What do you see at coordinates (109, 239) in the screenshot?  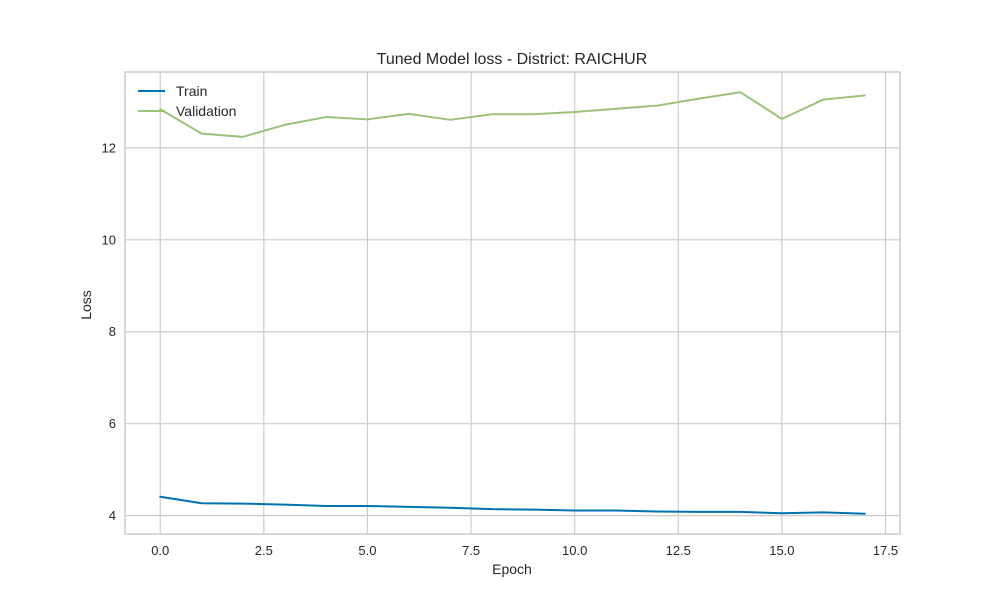 I see `y-tick-label: 10` at bounding box center [109, 239].